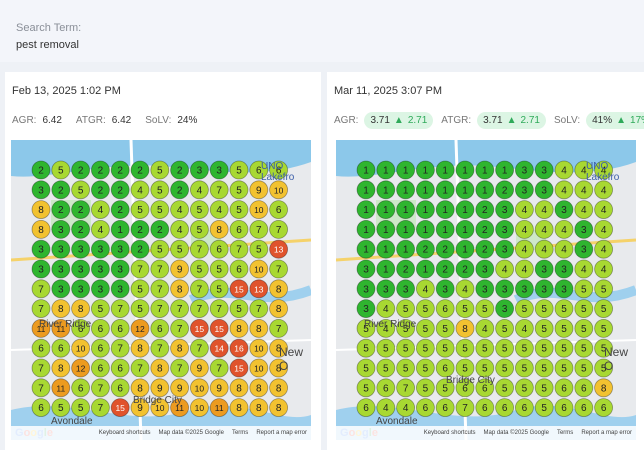 The height and width of the screenshot is (450, 644). What do you see at coordinates (180, 408) in the screenshot?
I see `rank-marker: 11` at bounding box center [180, 408].